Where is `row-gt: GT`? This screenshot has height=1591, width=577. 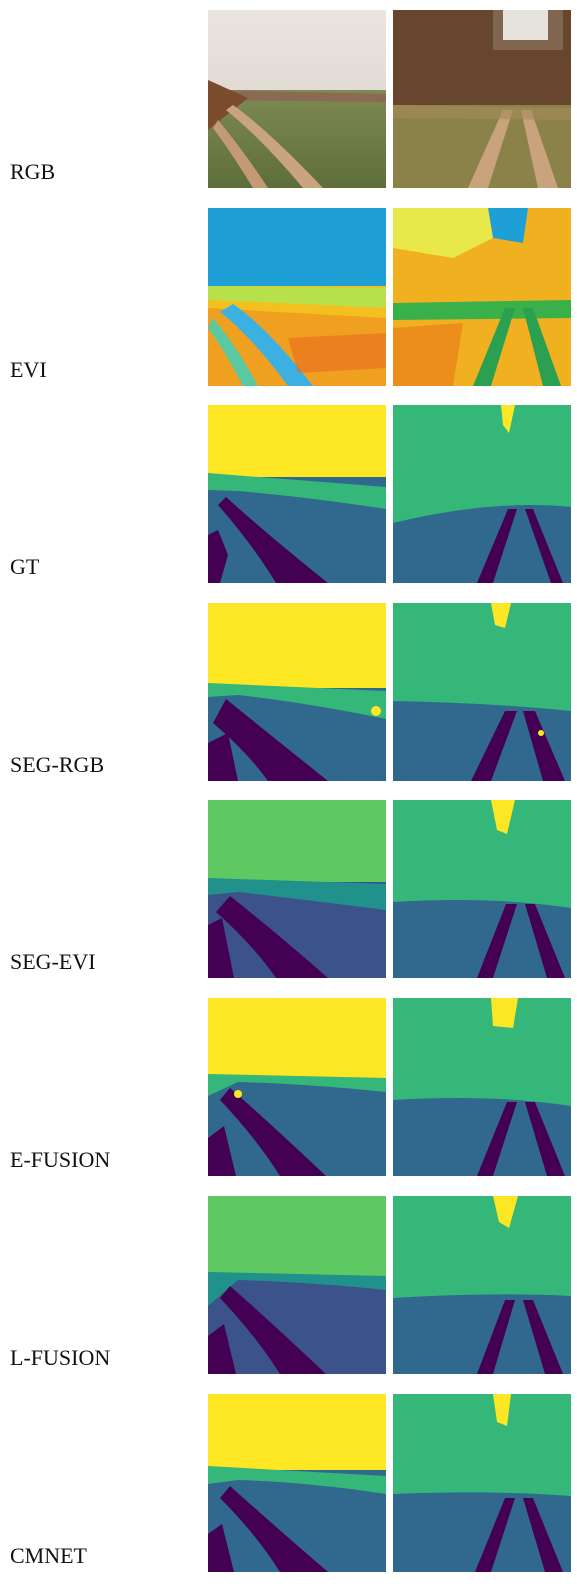 row-gt: GT is located at coordinates (288, 494).